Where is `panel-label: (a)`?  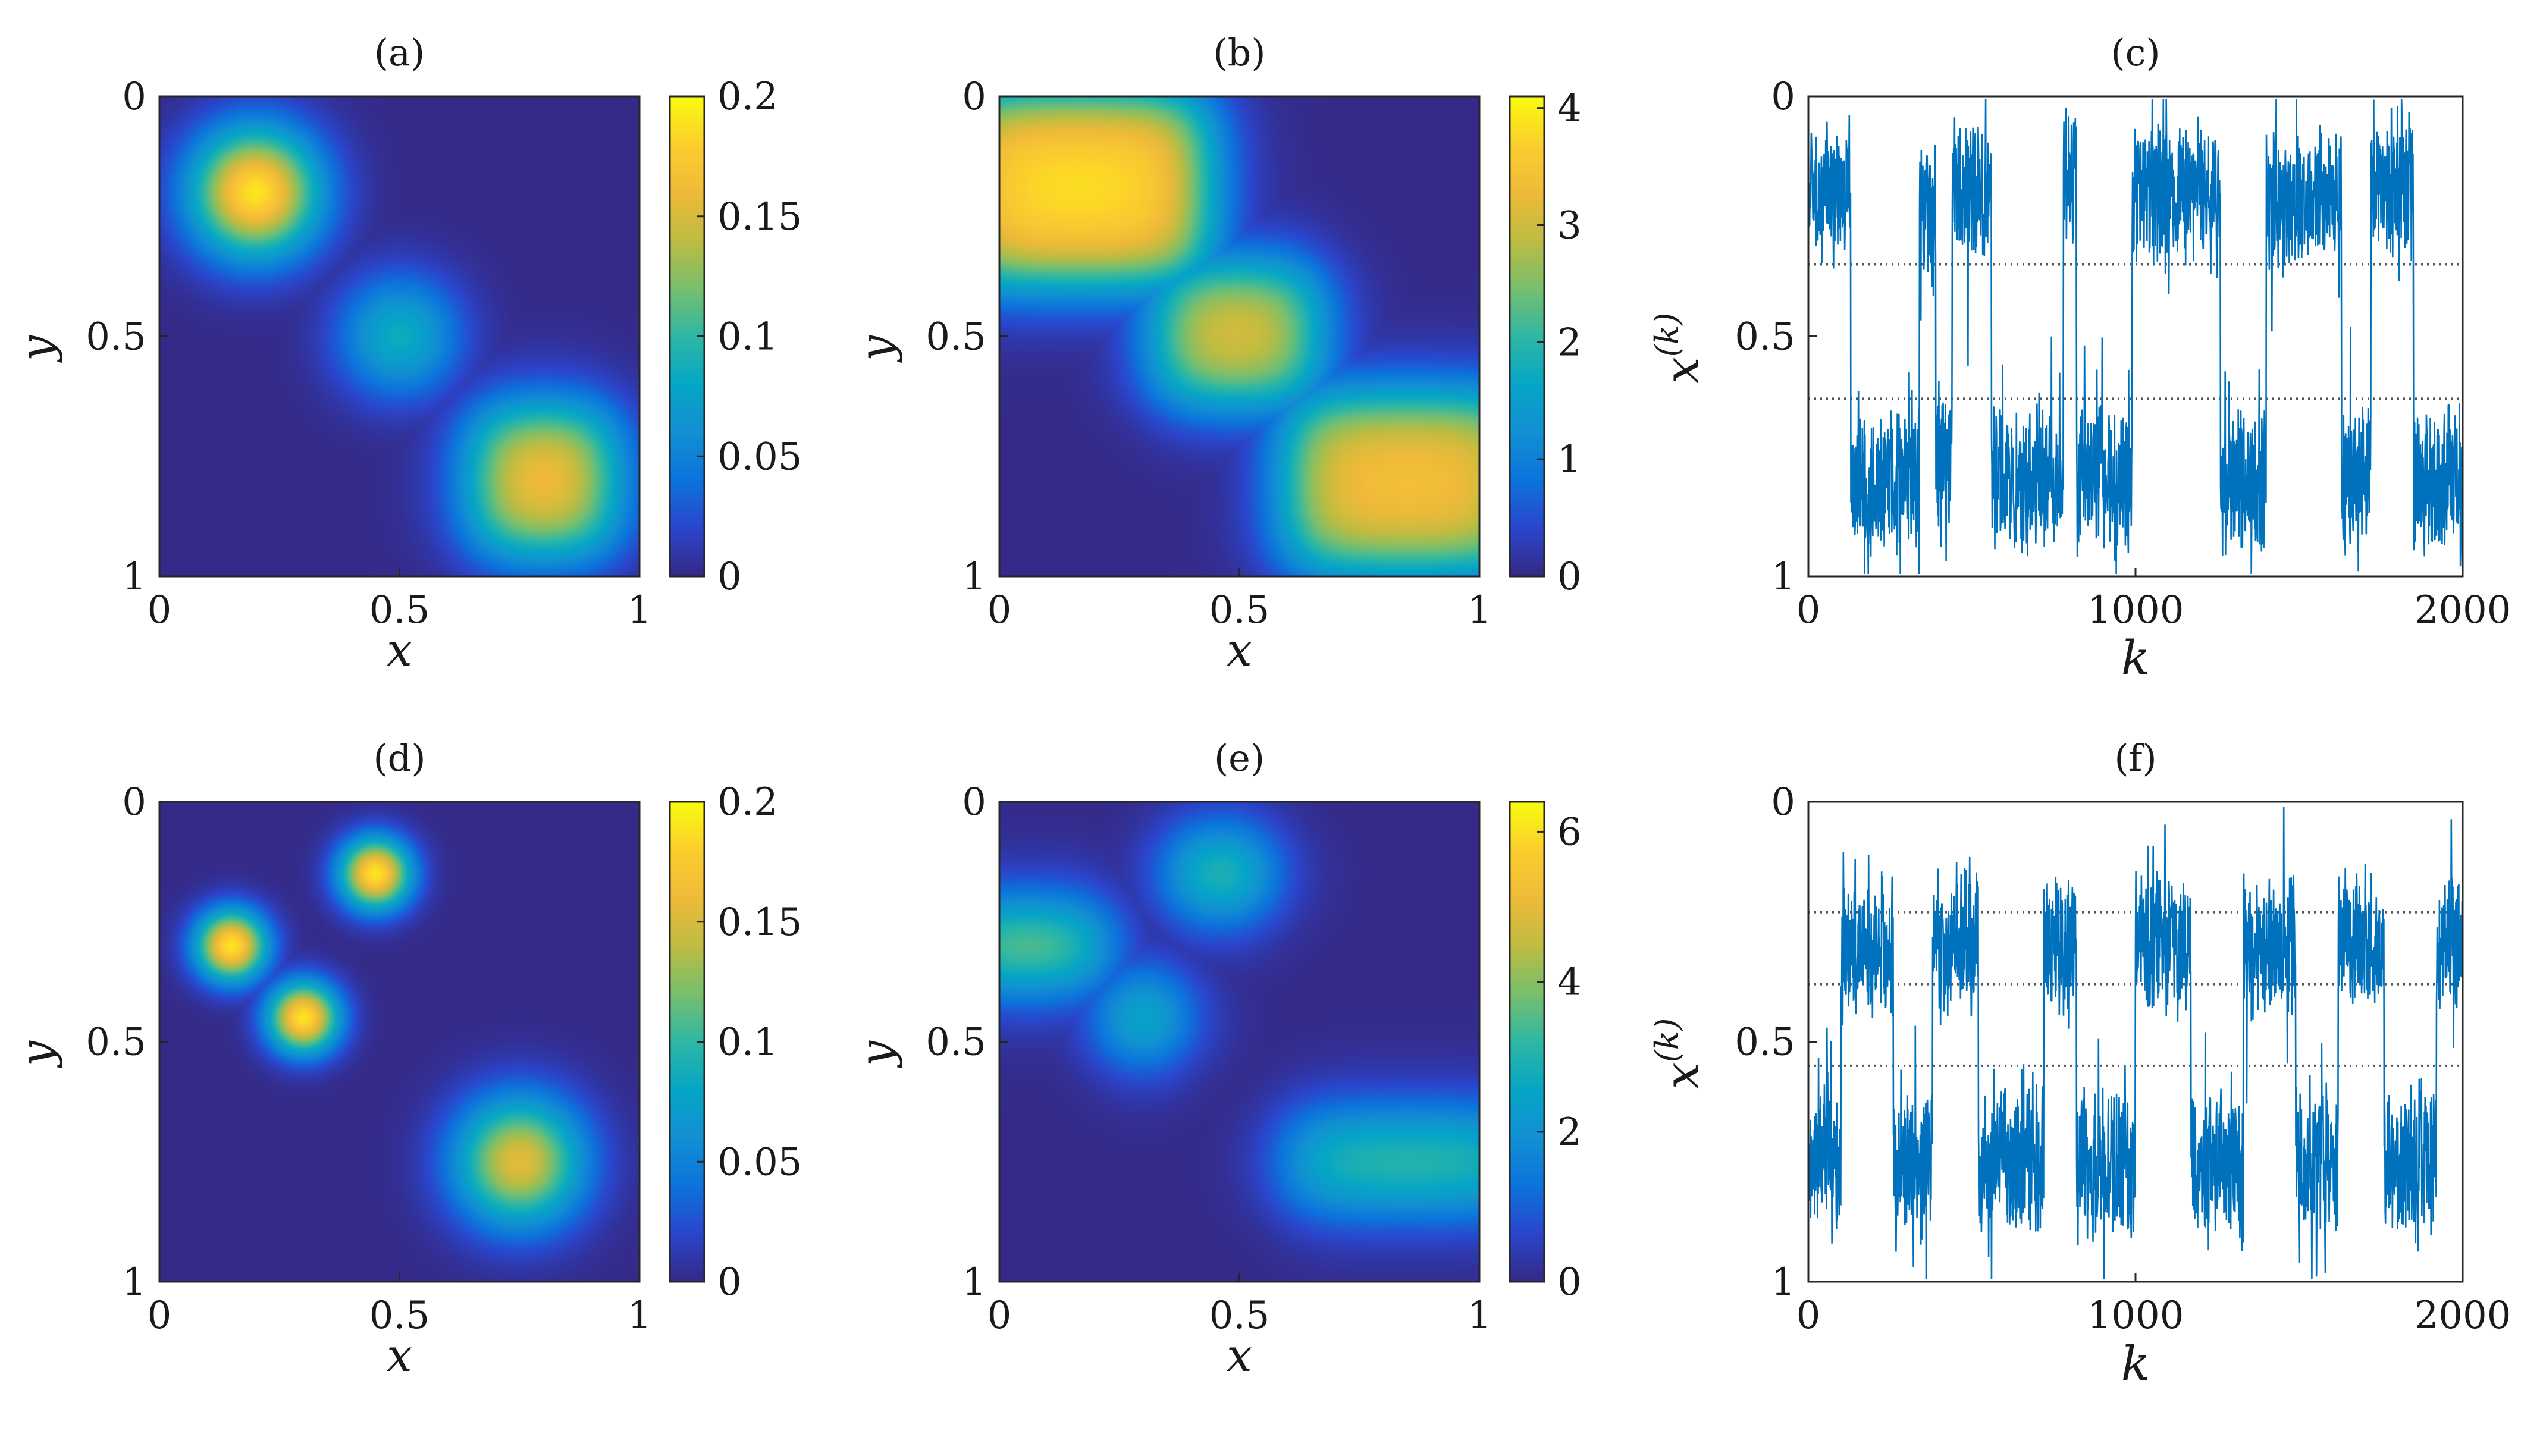 panel-label: (a) is located at coordinates (399, 52).